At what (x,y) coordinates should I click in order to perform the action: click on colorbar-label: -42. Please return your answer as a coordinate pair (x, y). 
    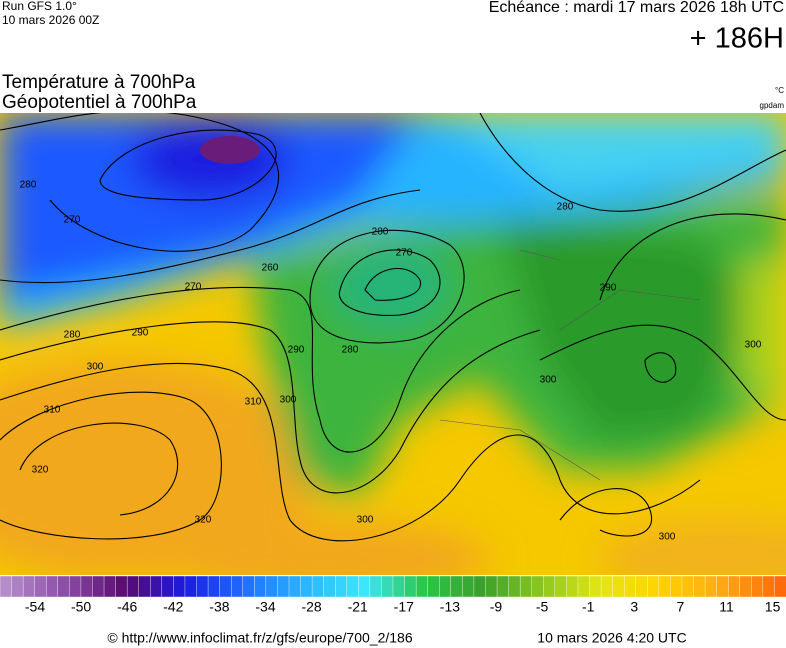
    Looking at the image, I should click on (173, 607).